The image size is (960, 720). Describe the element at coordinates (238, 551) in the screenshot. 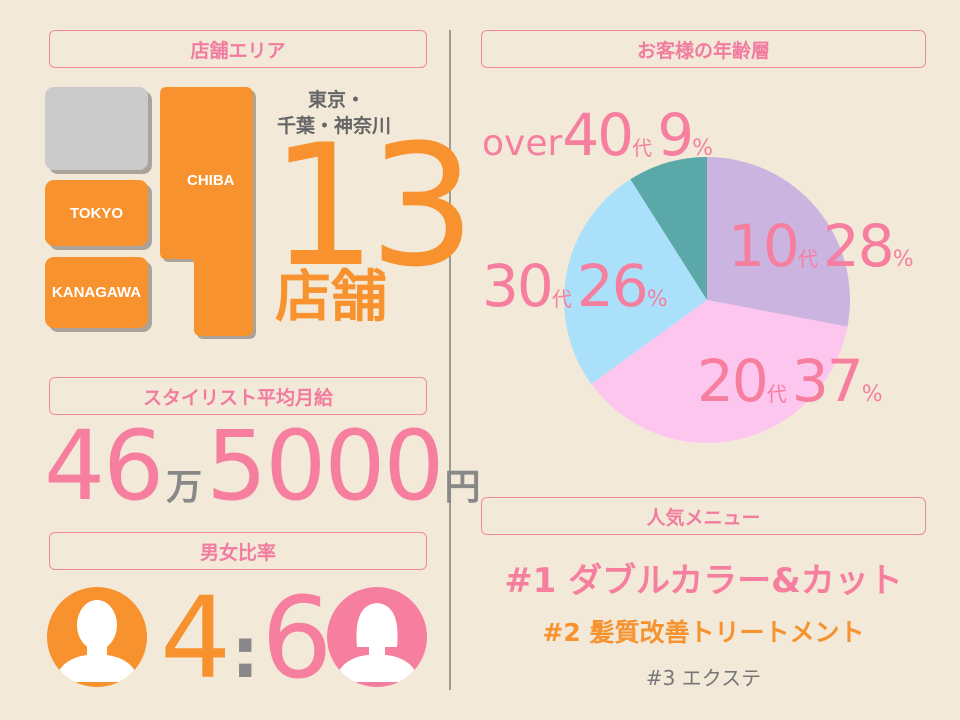

I see `gender-header: 男女比率` at that location.